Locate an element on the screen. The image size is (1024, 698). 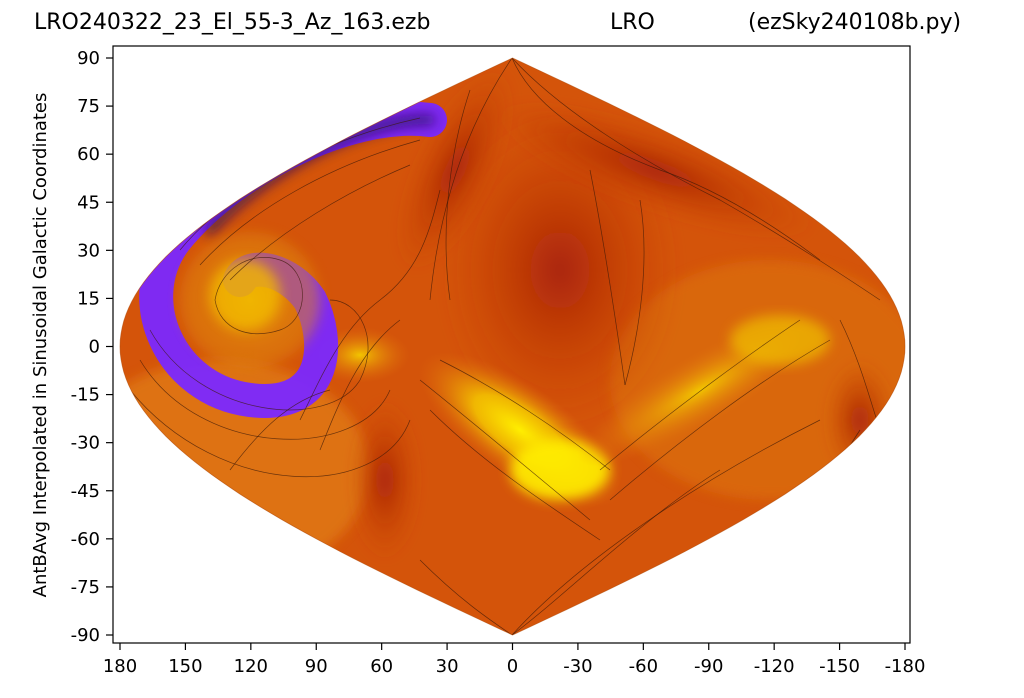
x-tick-label-6: 0 is located at coordinates (512, 666).